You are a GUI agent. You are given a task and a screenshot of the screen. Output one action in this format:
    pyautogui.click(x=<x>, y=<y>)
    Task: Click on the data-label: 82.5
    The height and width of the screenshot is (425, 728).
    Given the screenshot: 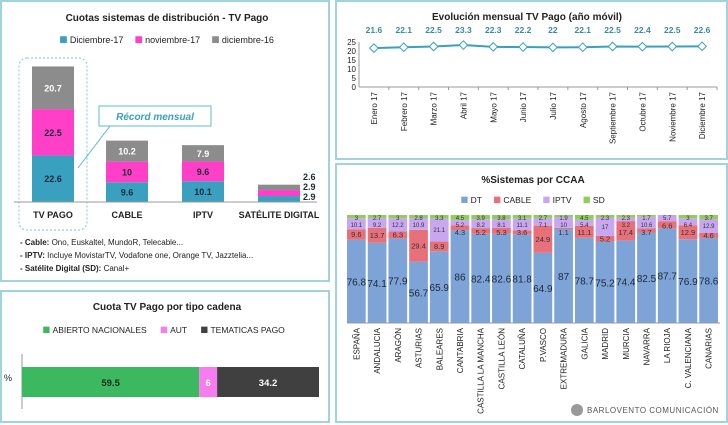 What is the action you would take?
    pyautogui.click(x=647, y=279)
    